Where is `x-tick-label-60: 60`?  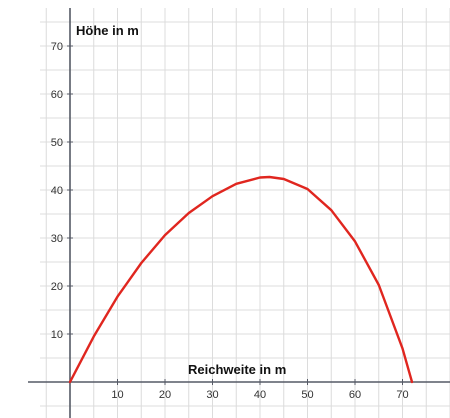 x-tick-label-60: 60 is located at coordinates (355, 395).